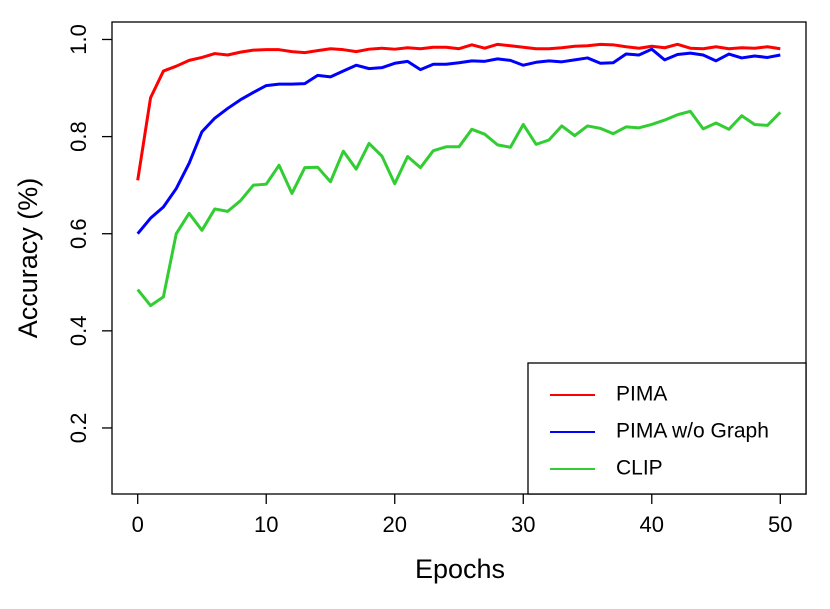 Image resolution: width=830 pixels, height=609 pixels. What do you see at coordinates (394, 524) in the screenshot?
I see `x-tick-label: 20` at bounding box center [394, 524].